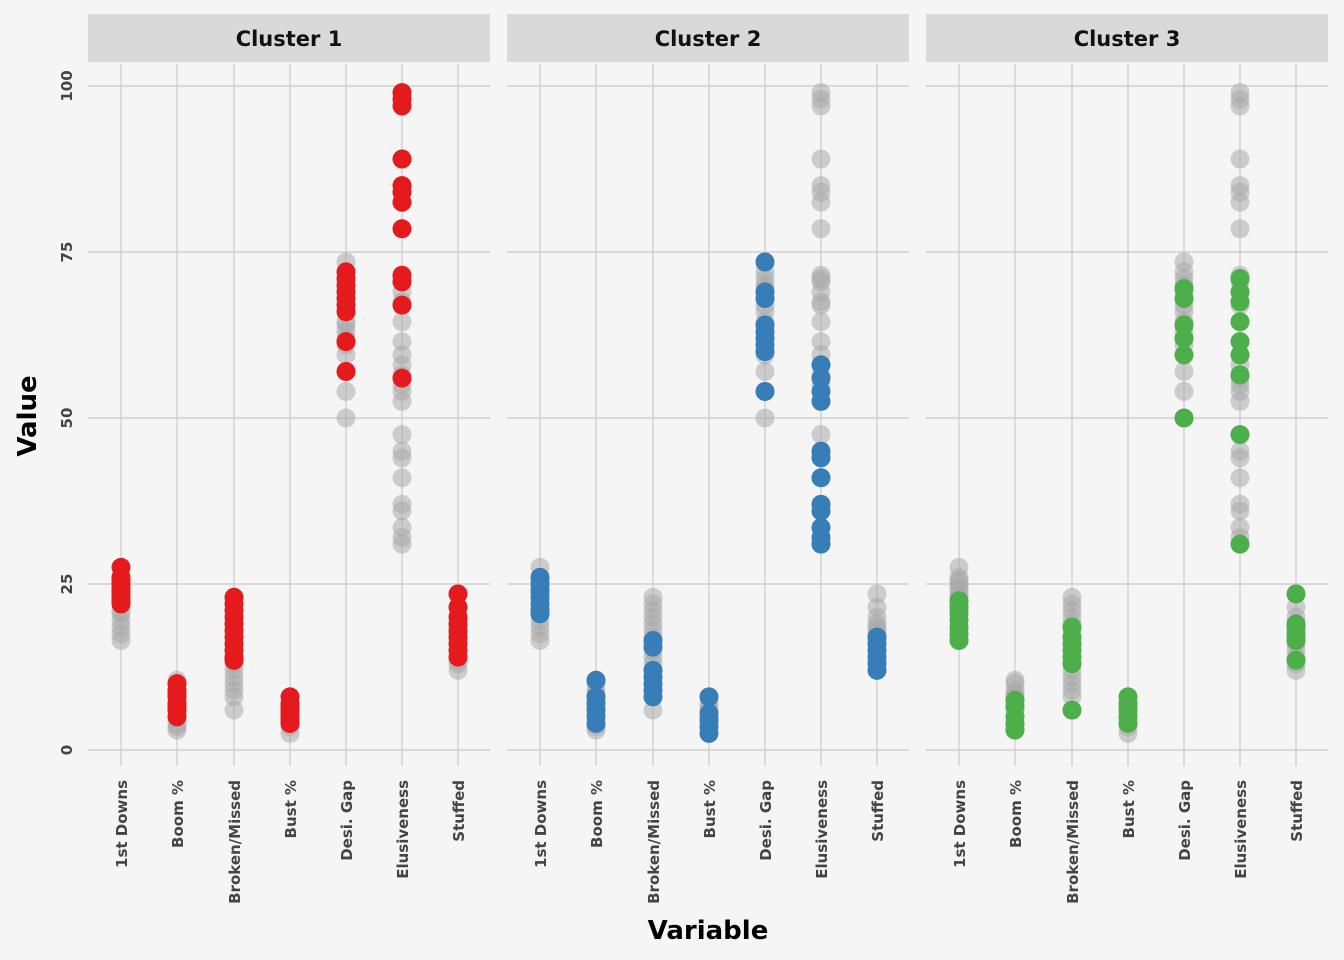  Describe the element at coordinates (67, 252) in the screenshot. I see `y-tick-label: 75` at that location.